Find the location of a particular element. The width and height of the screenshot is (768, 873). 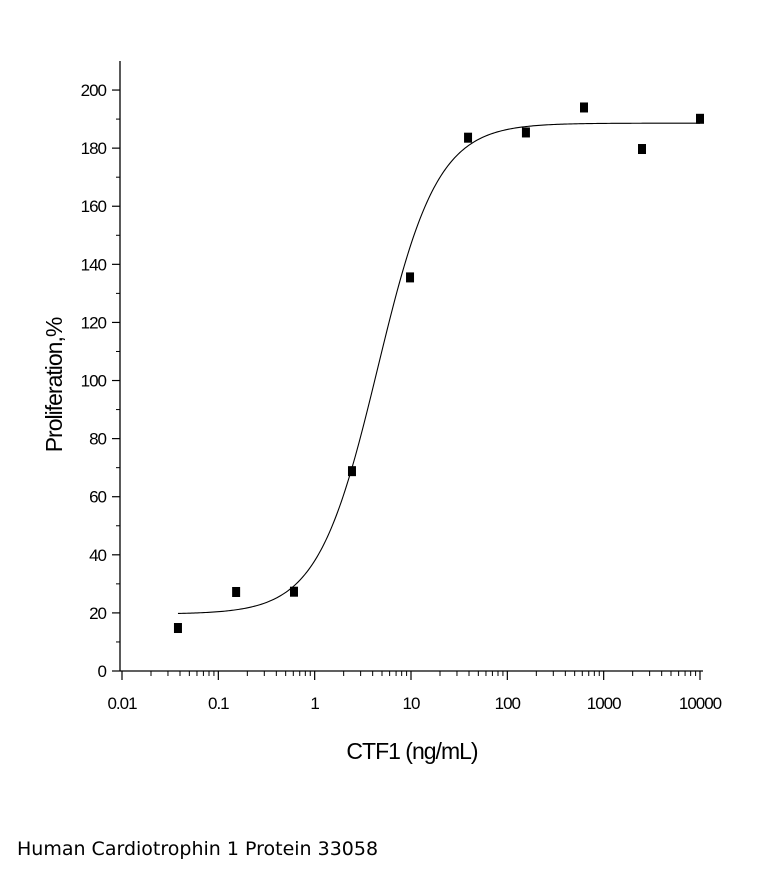

y-tick-label: 20 is located at coordinates (97, 613).